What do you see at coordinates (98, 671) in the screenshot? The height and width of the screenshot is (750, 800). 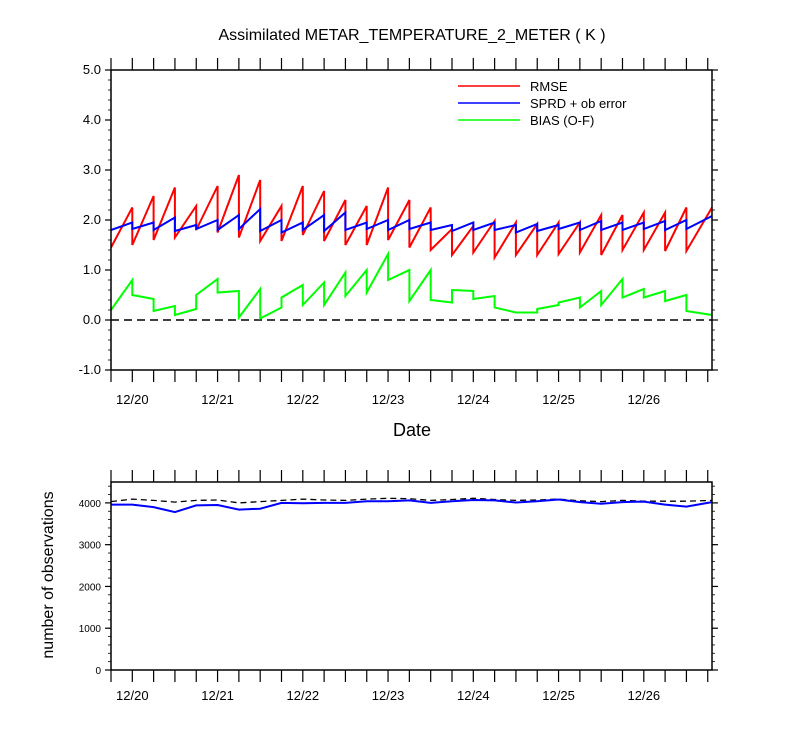 I see `bottom-y-tick-label: 0` at bounding box center [98, 671].